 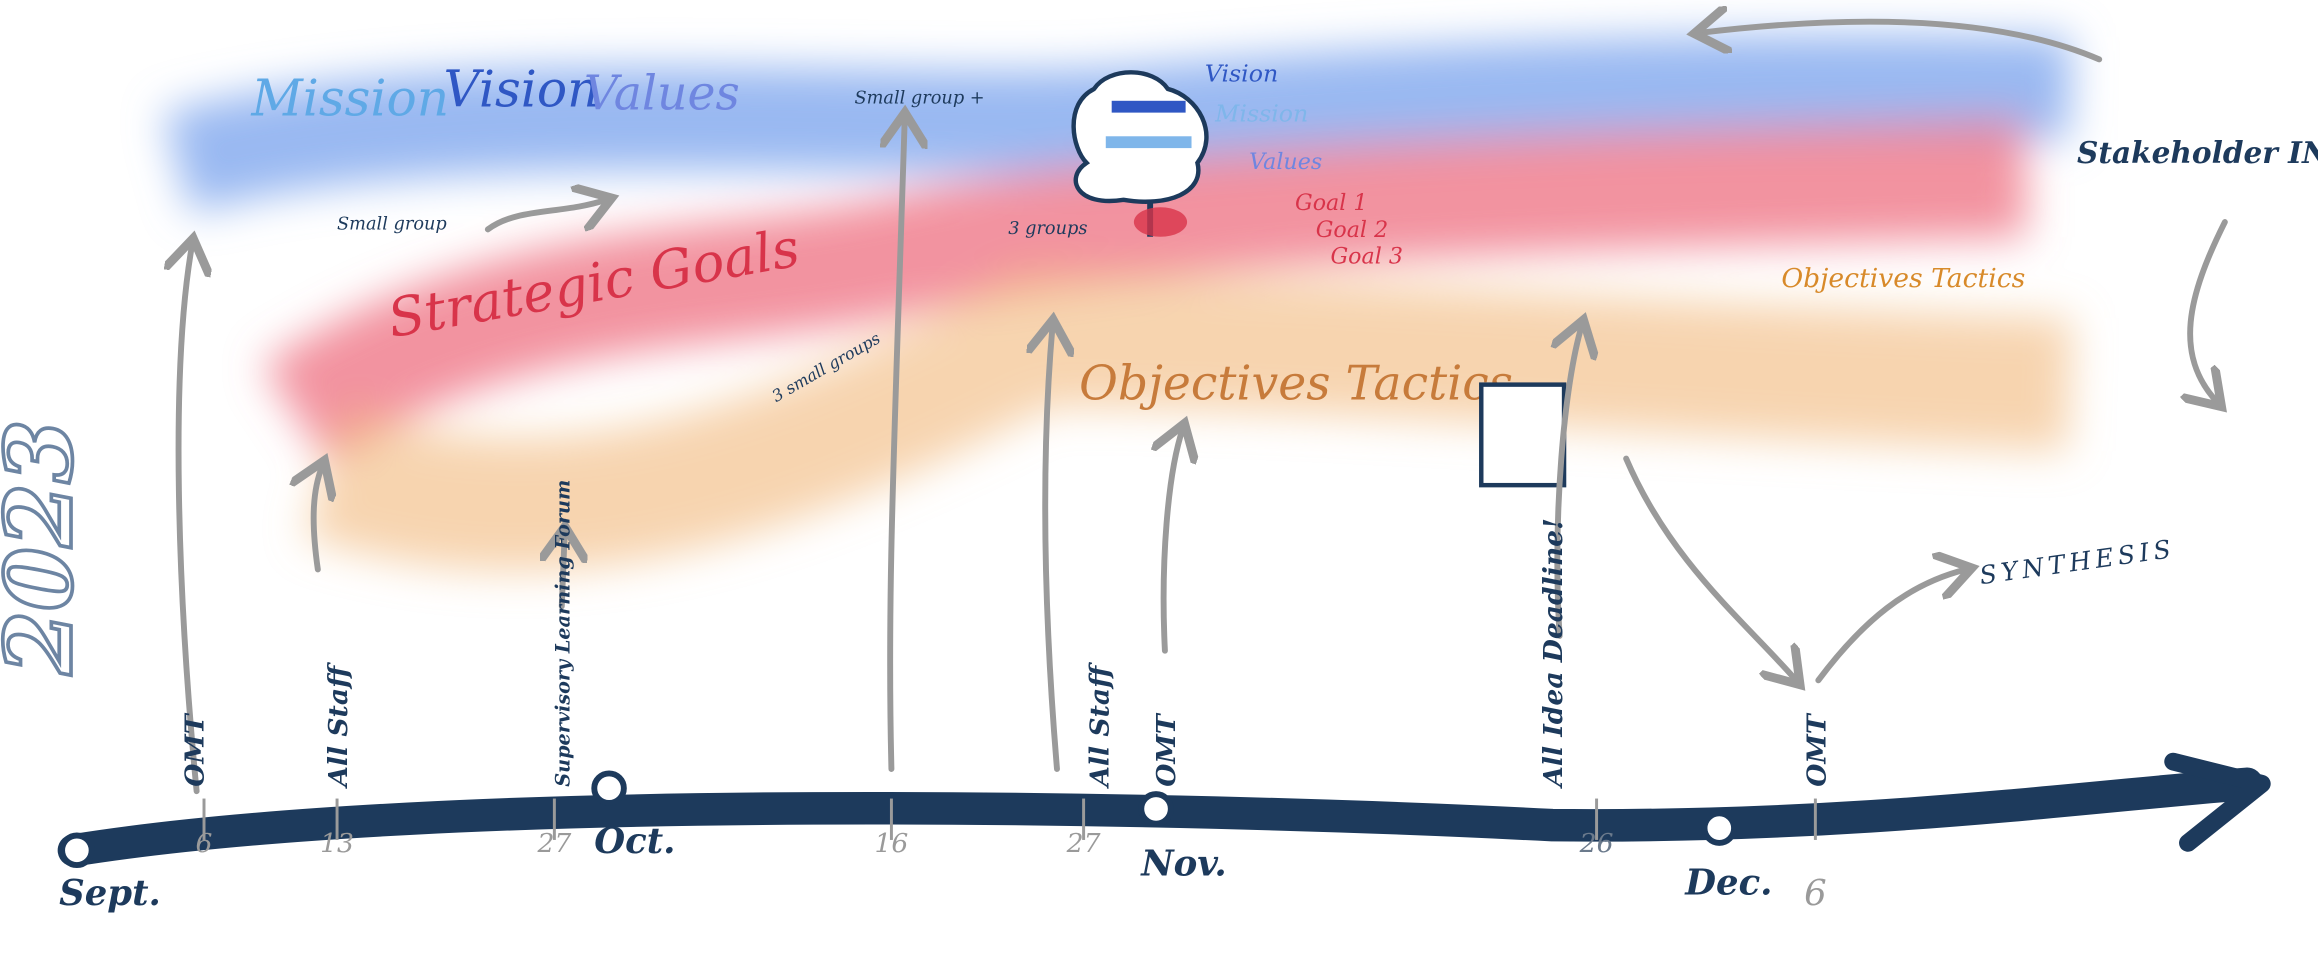 I want to click on tree-icon, so click(x=1140, y=153).